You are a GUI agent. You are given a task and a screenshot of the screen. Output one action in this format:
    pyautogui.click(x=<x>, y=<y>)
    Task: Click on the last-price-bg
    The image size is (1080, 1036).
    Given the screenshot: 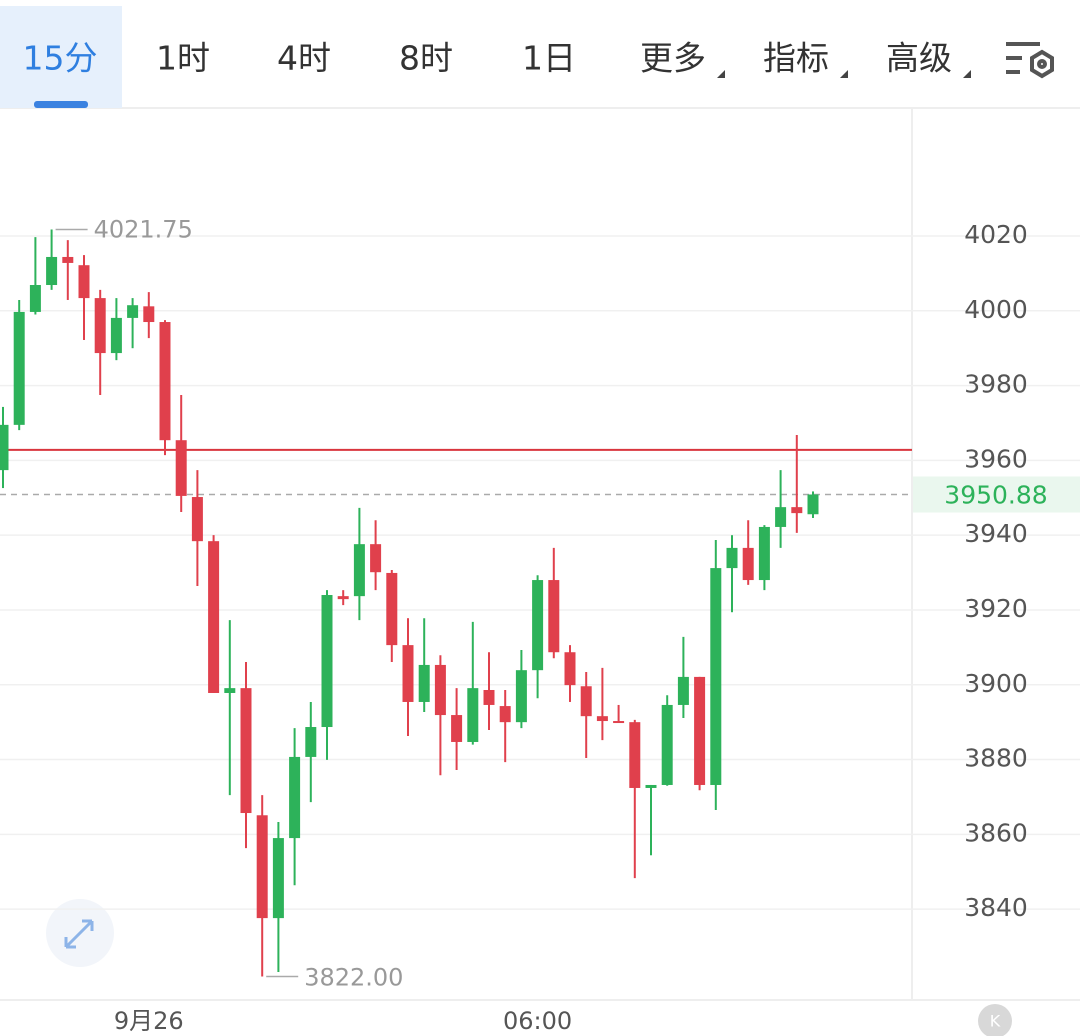 What is the action you would take?
    pyautogui.click(x=996, y=494)
    